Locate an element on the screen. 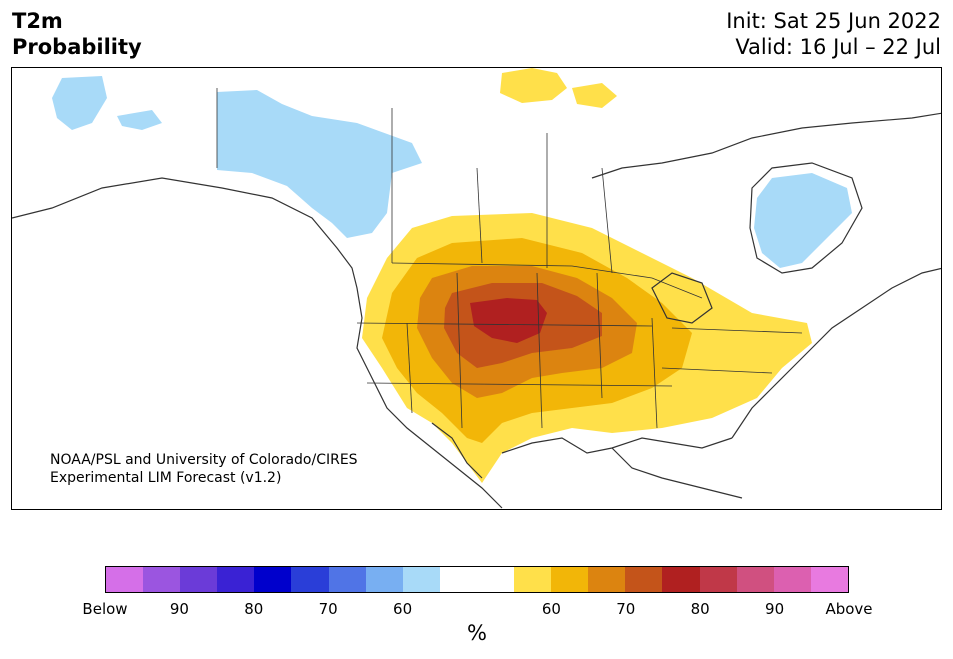  init-date: Init: Sat 25 Jun 2022 is located at coordinates (833, 21).